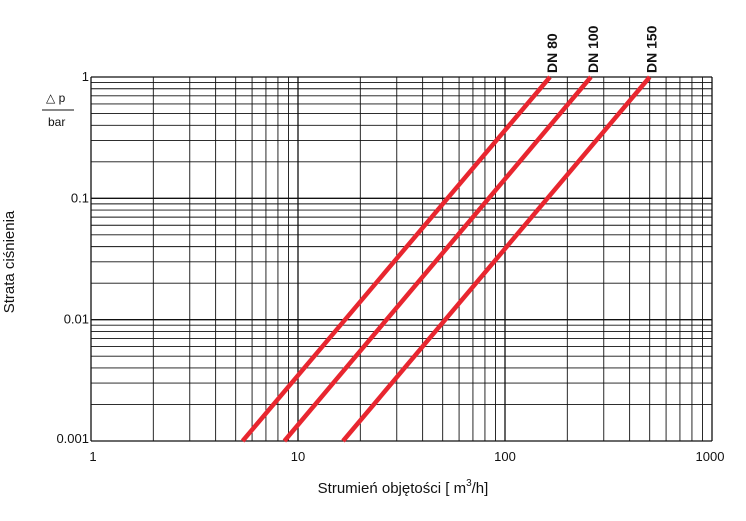 The image size is (746, 521). What do you see at coordinates (76, 319) in the screenshot?
I see `y-tick-label: 0.01` at bounding box center [76, 319].